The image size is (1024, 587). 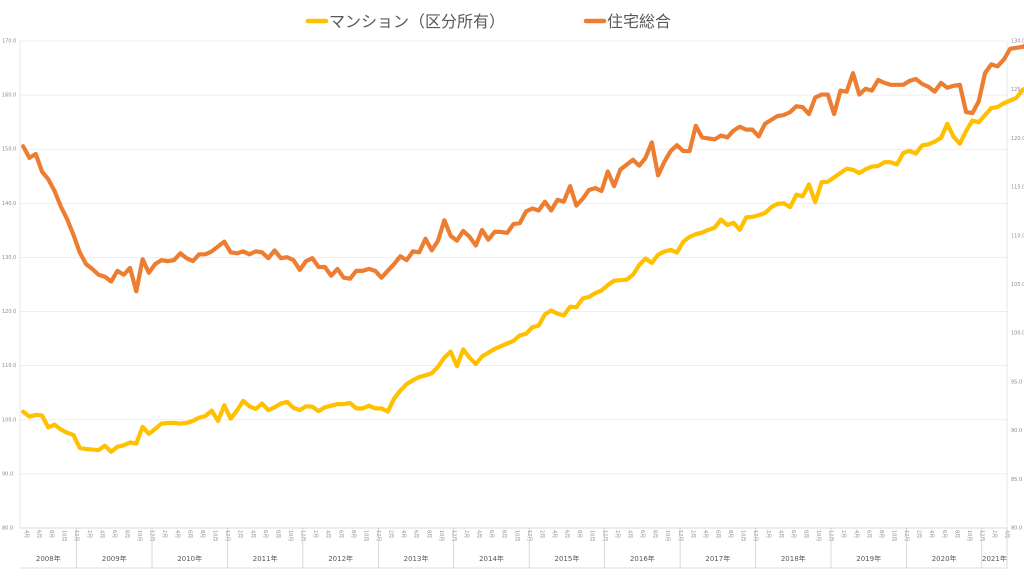 I want to click on x-year-label: 2014年, so click(x=491, y=558).